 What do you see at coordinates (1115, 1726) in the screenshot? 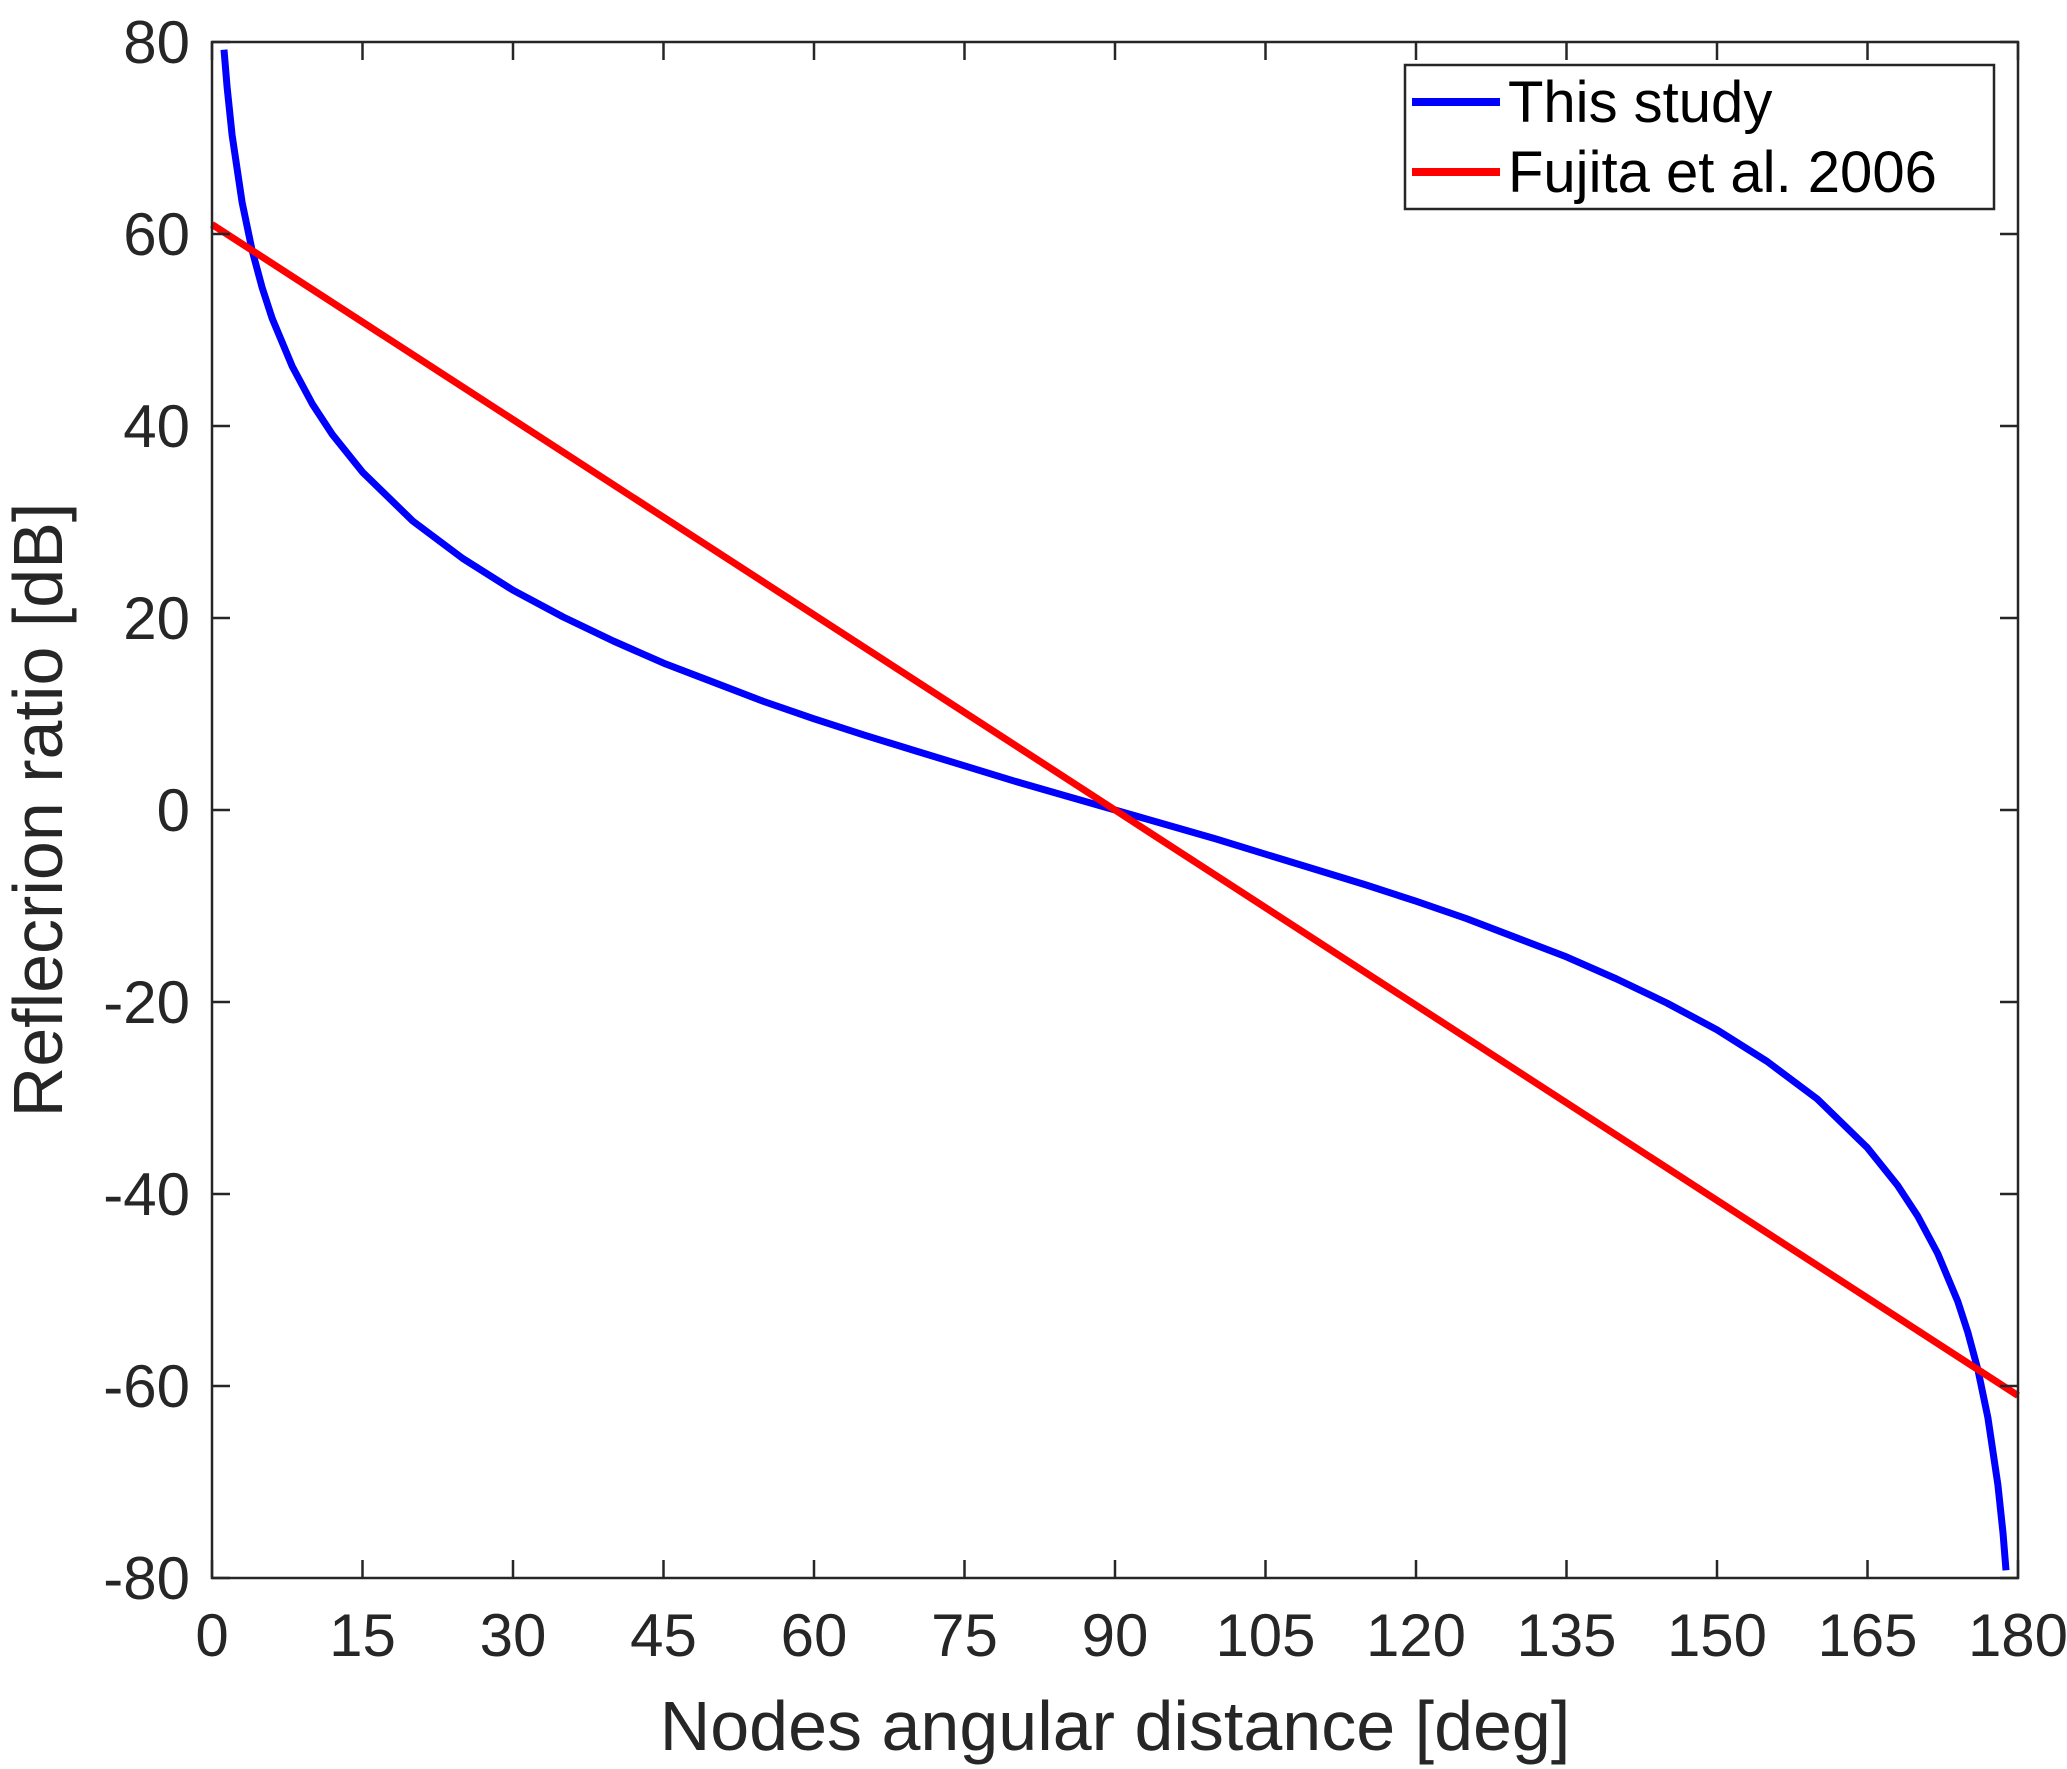
I see `x-axis-label: Nodes angular distance [deg]` at bounding box center [1115, 1726].